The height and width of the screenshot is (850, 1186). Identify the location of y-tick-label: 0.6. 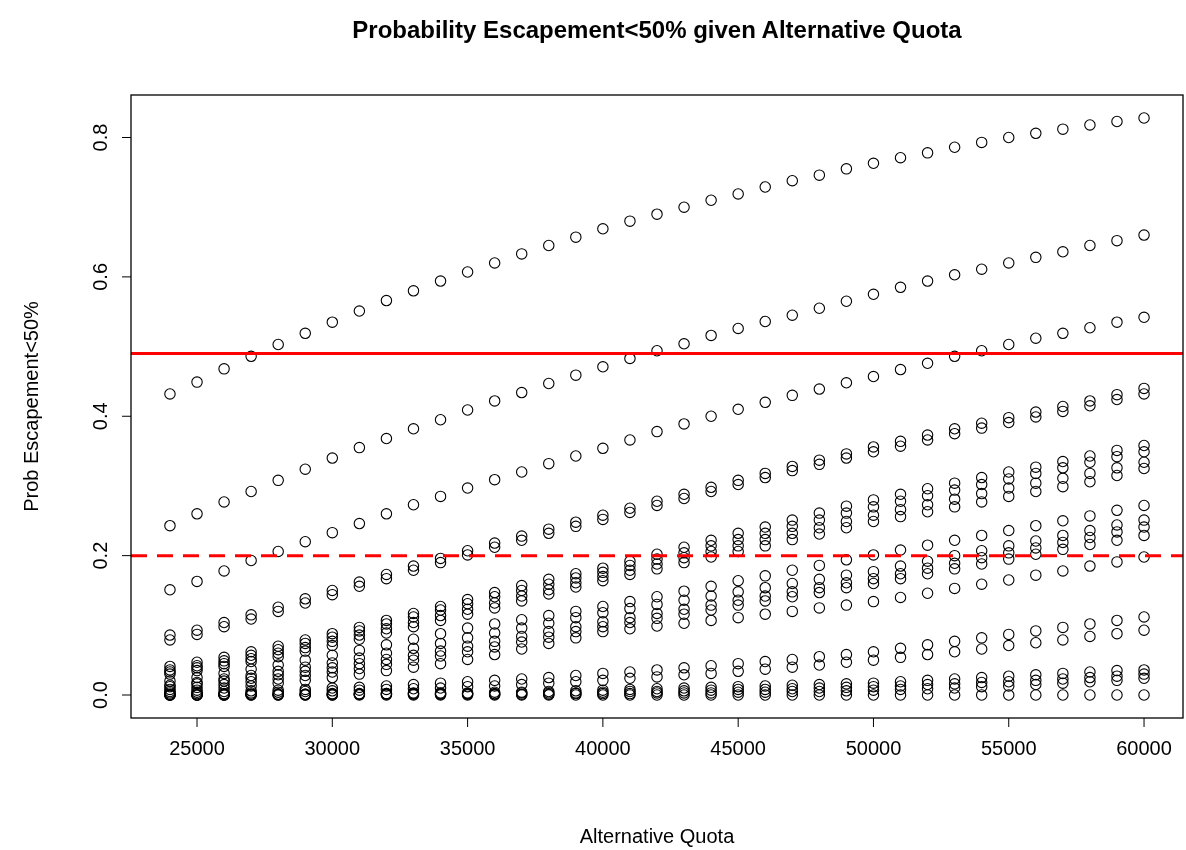
(100, 276).